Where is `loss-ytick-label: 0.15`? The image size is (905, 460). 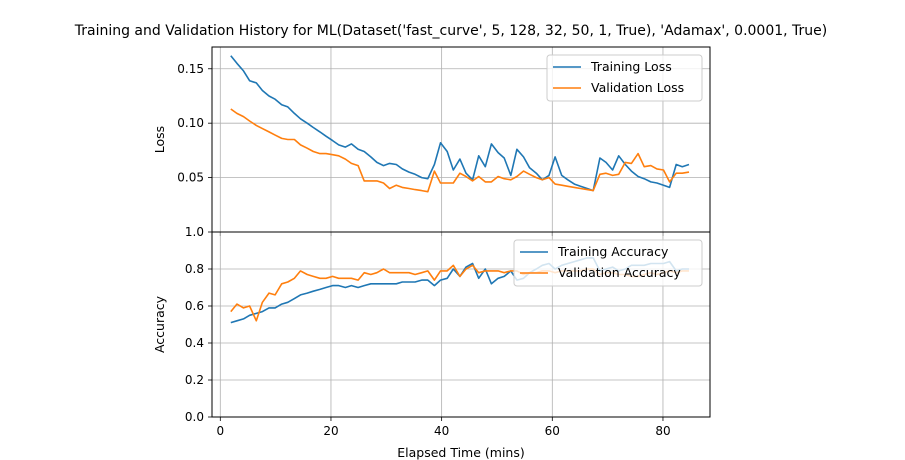
loss-ytick-label: 0.15 is located at coordinates (190, 69).